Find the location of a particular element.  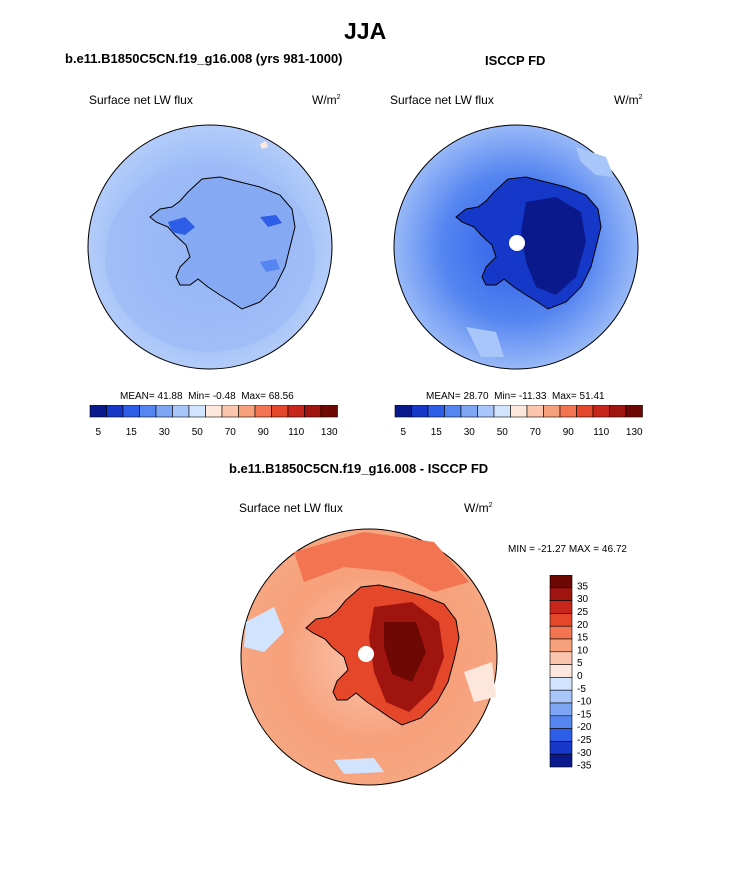

model-colorbar-tick: 90 is located at coordinates (264, 432).